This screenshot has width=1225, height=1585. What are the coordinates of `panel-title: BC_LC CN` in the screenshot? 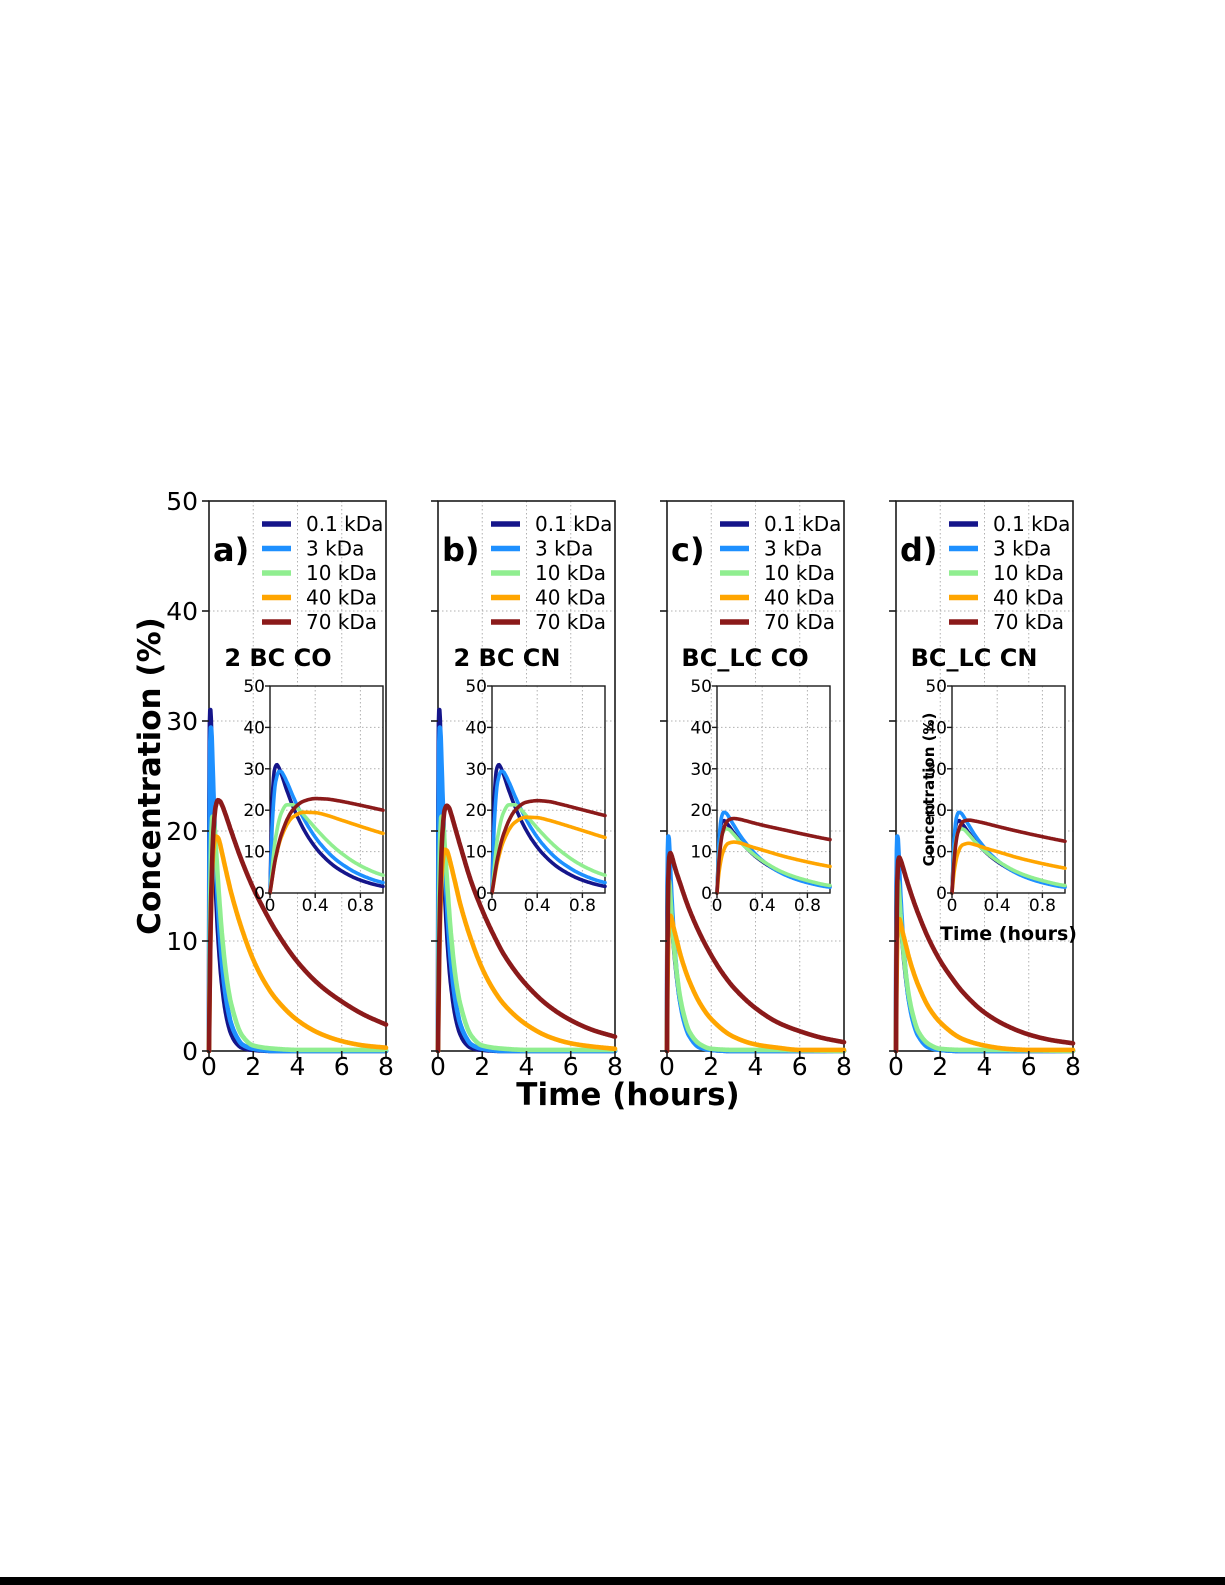 It's located at (974, 658).